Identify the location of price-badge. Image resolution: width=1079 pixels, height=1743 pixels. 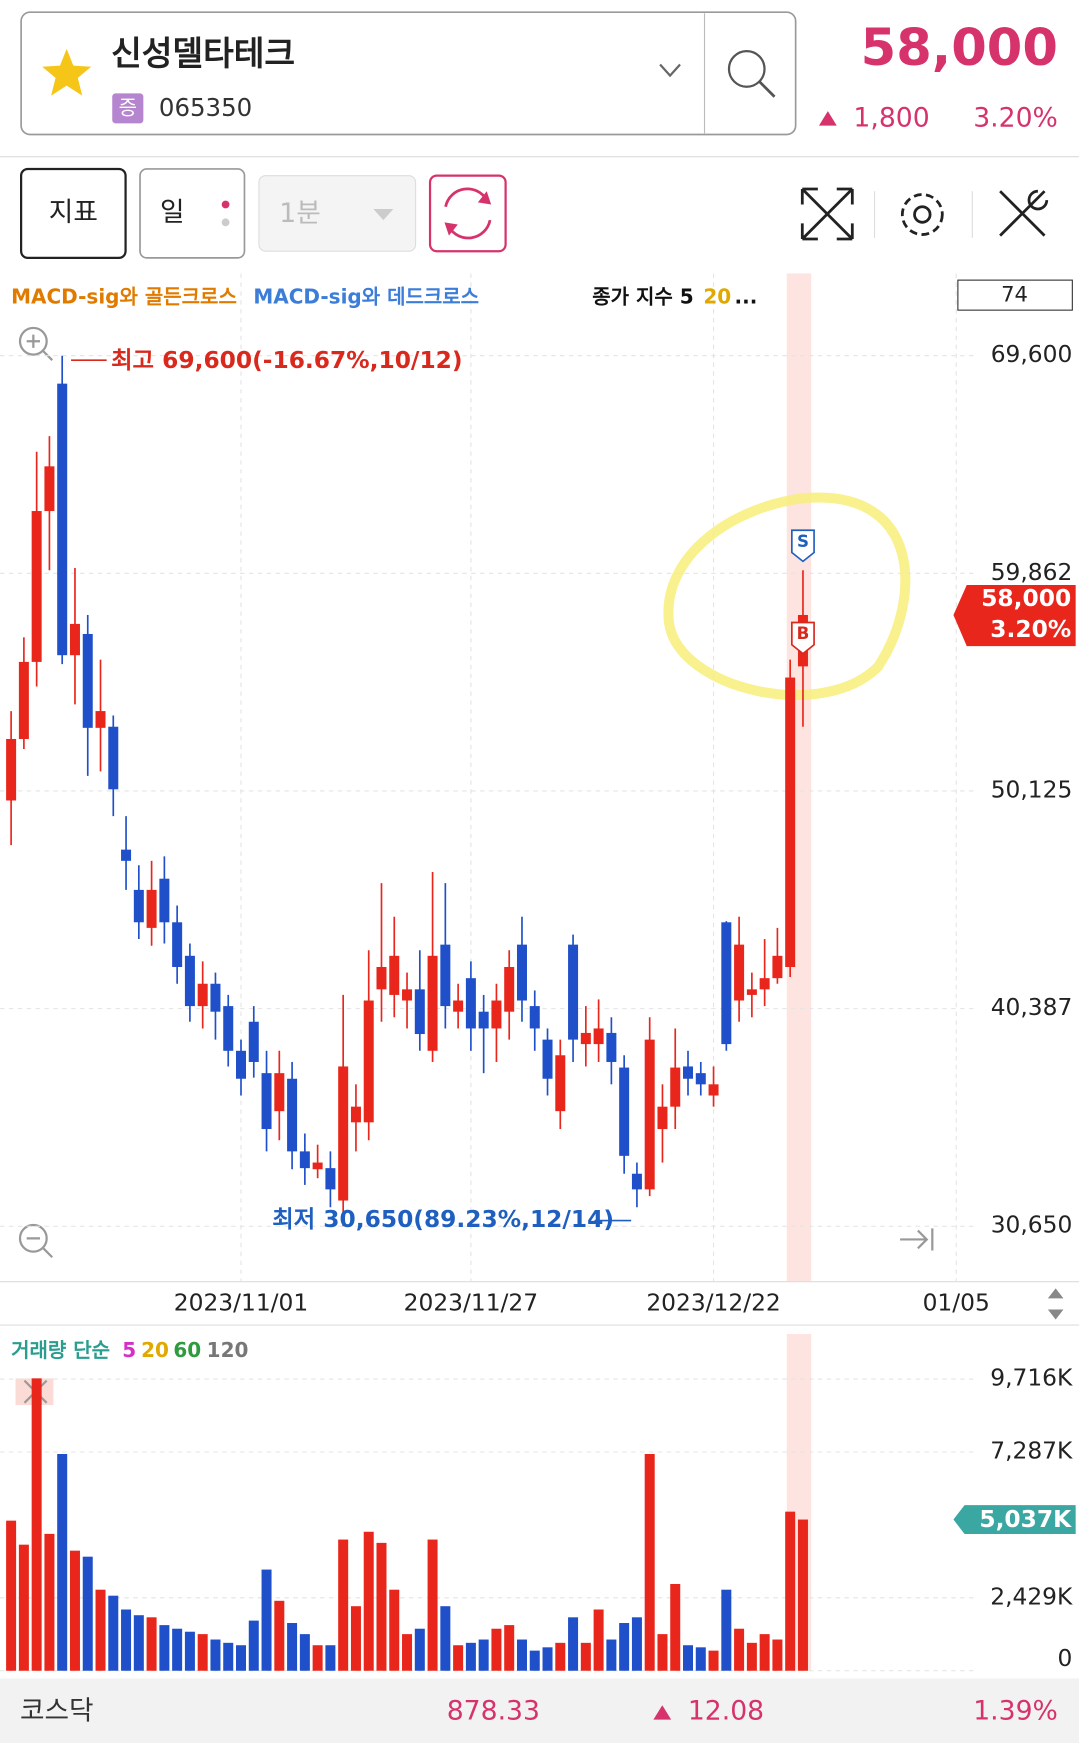
(1014, 615).